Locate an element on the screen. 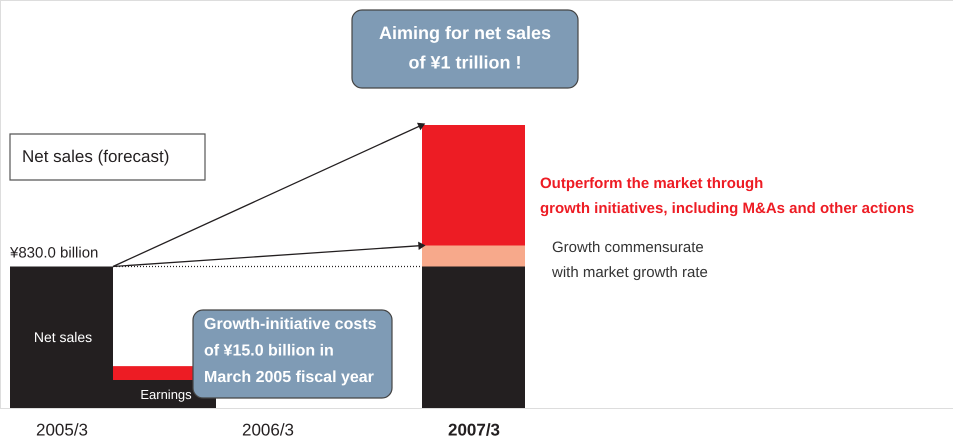  annotation: Earnings is located at coordinates (166, 394).